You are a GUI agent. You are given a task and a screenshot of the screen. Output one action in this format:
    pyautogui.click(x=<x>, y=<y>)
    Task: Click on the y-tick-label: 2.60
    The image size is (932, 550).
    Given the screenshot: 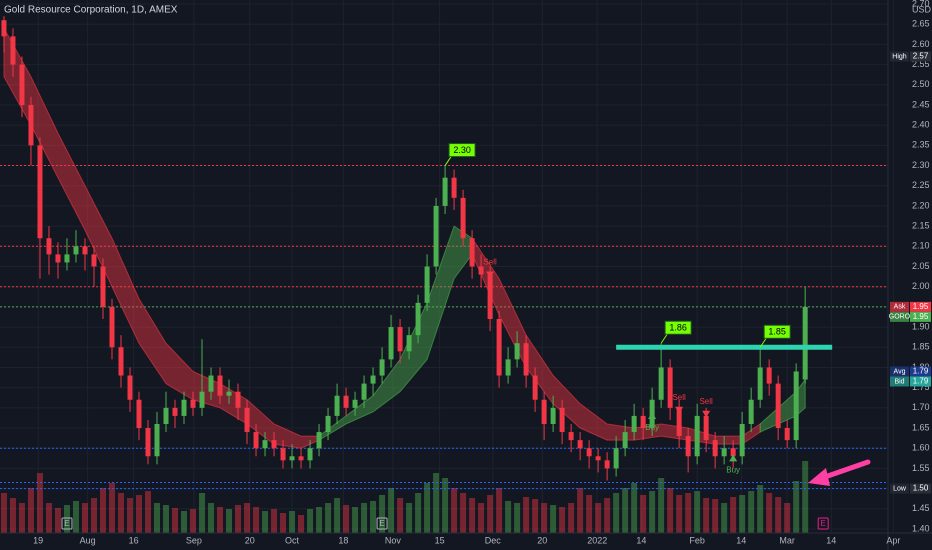 What is the action you would take?
    pyautogui.click(x=921, y=44)
    